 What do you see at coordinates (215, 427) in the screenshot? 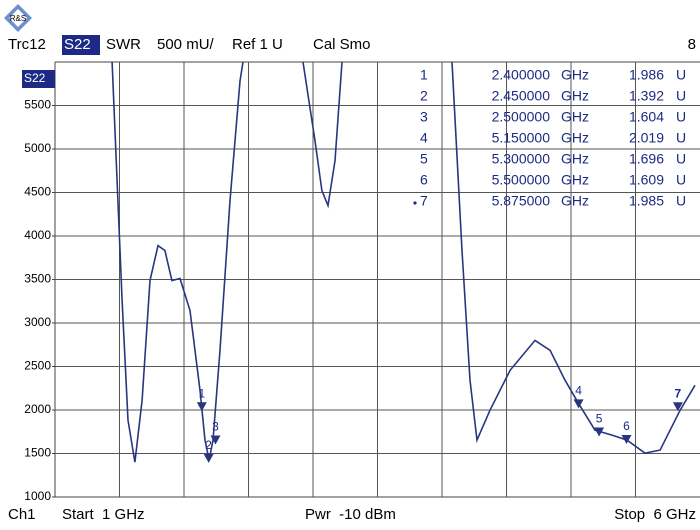
I see `marker-label: 3` at bounding box center [215, 427].